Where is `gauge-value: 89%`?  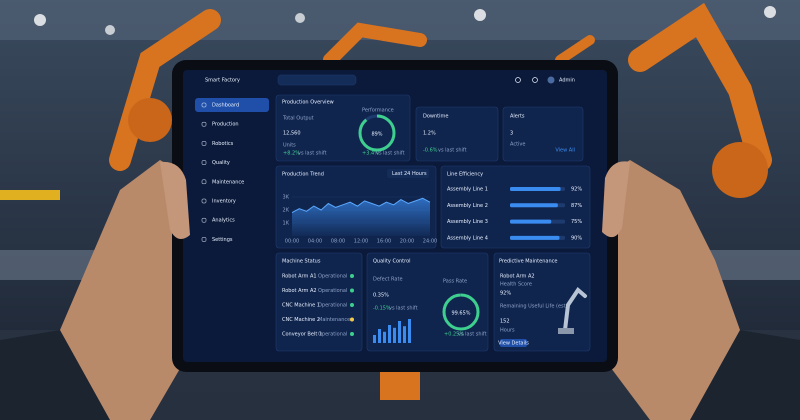
gauge-value: 89% is located at coordinates (376, 135).